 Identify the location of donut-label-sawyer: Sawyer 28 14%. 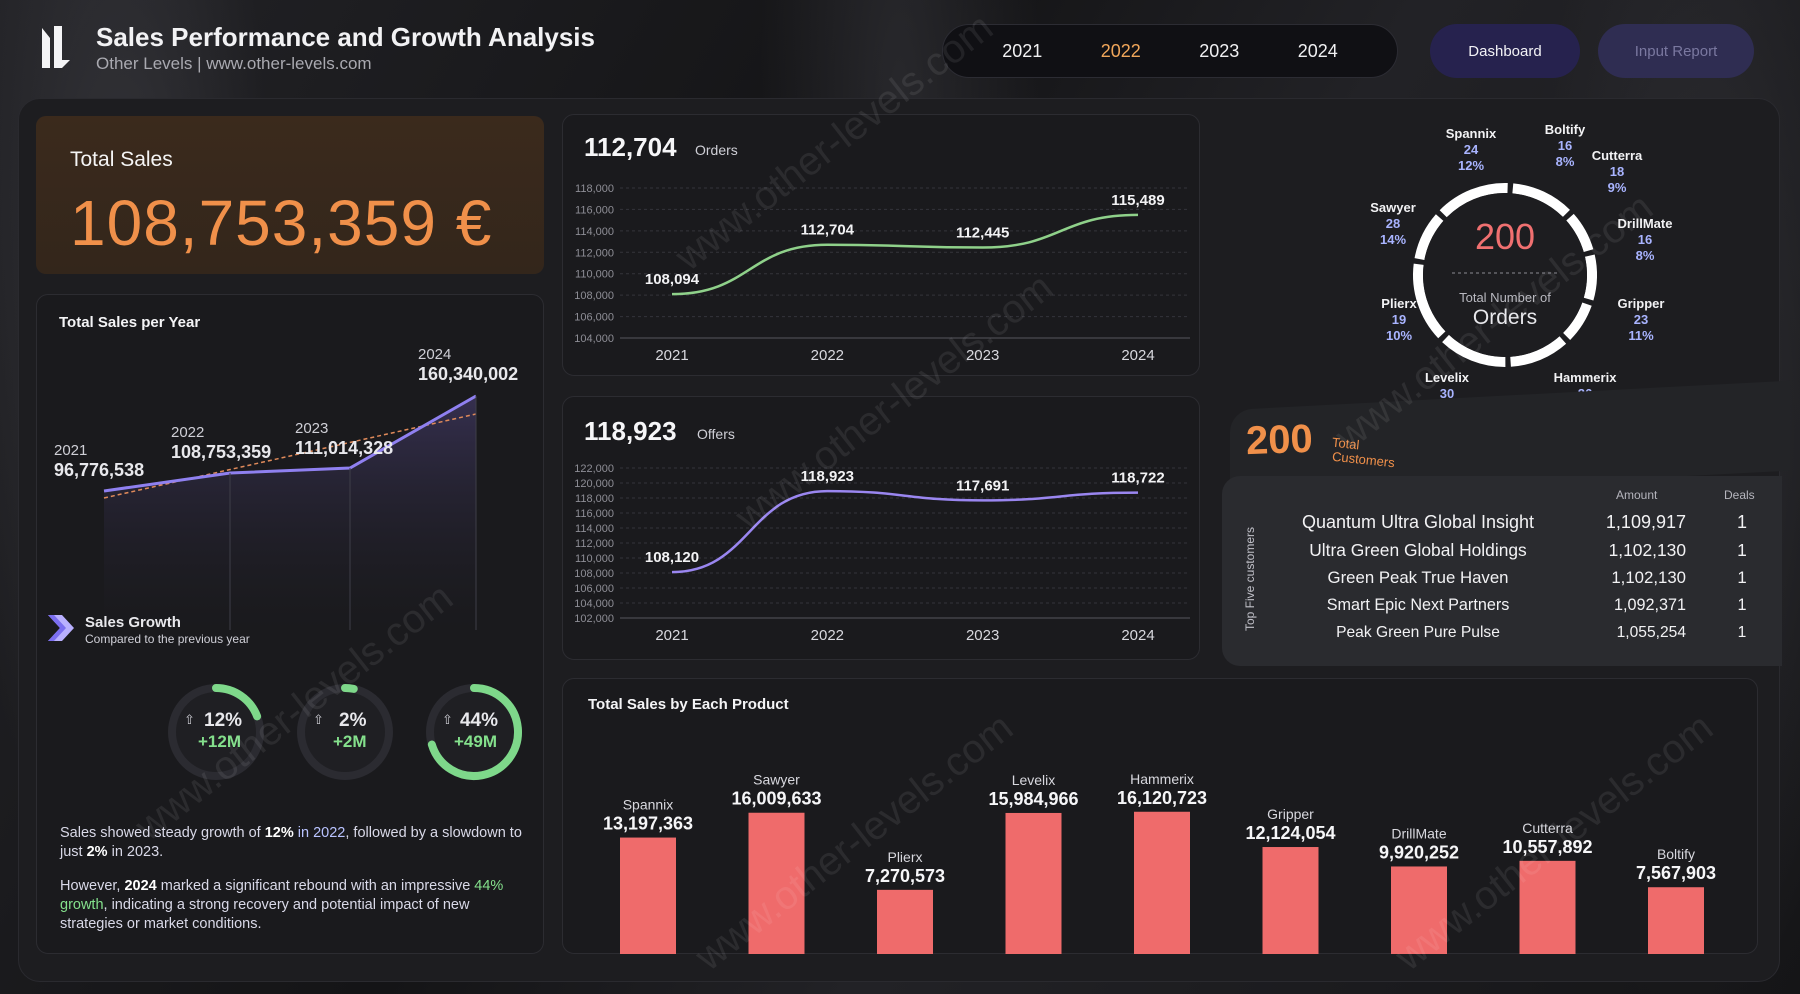
(1393, 224).